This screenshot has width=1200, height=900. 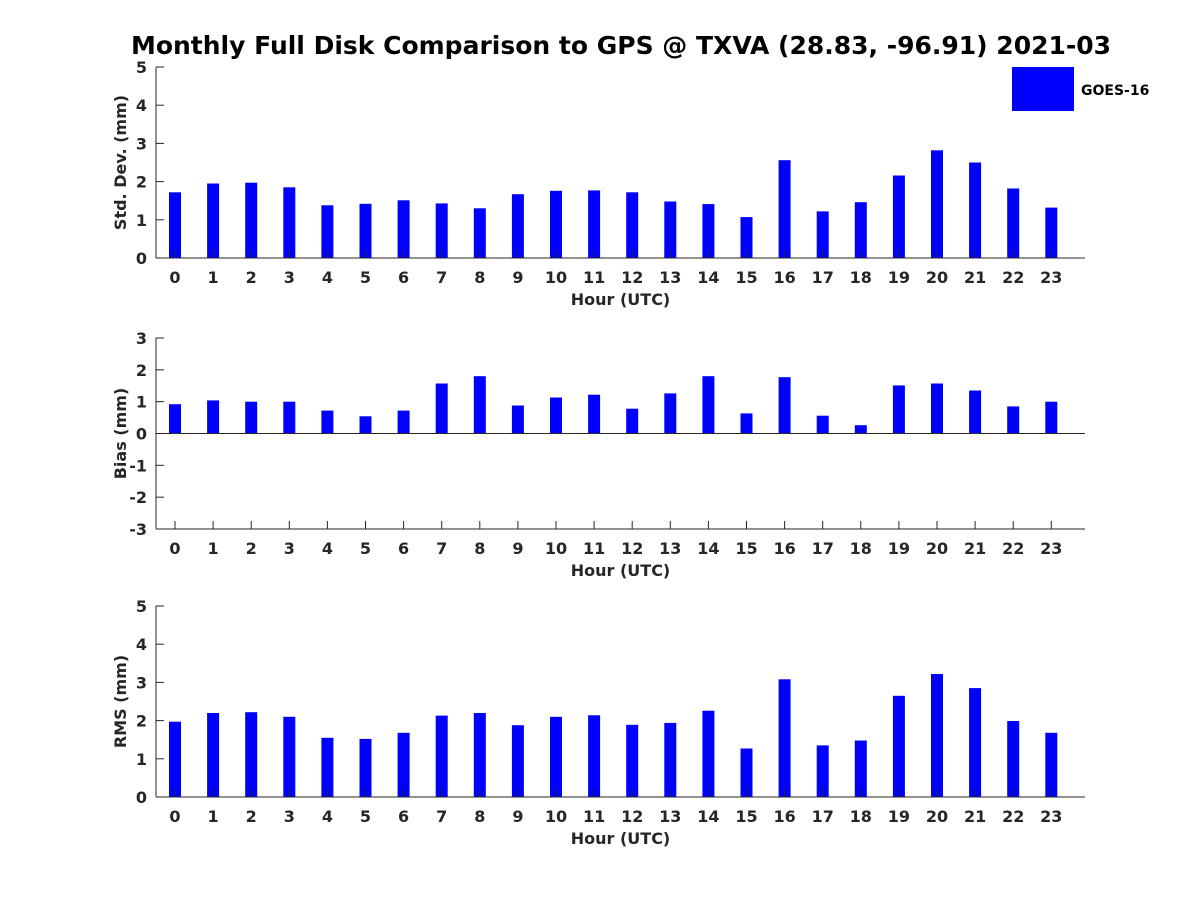 What do you see at coordinates (479, 816) in the screenshot?
I see `rms-x-tick-label: 8` at bounding box center [479, 816].